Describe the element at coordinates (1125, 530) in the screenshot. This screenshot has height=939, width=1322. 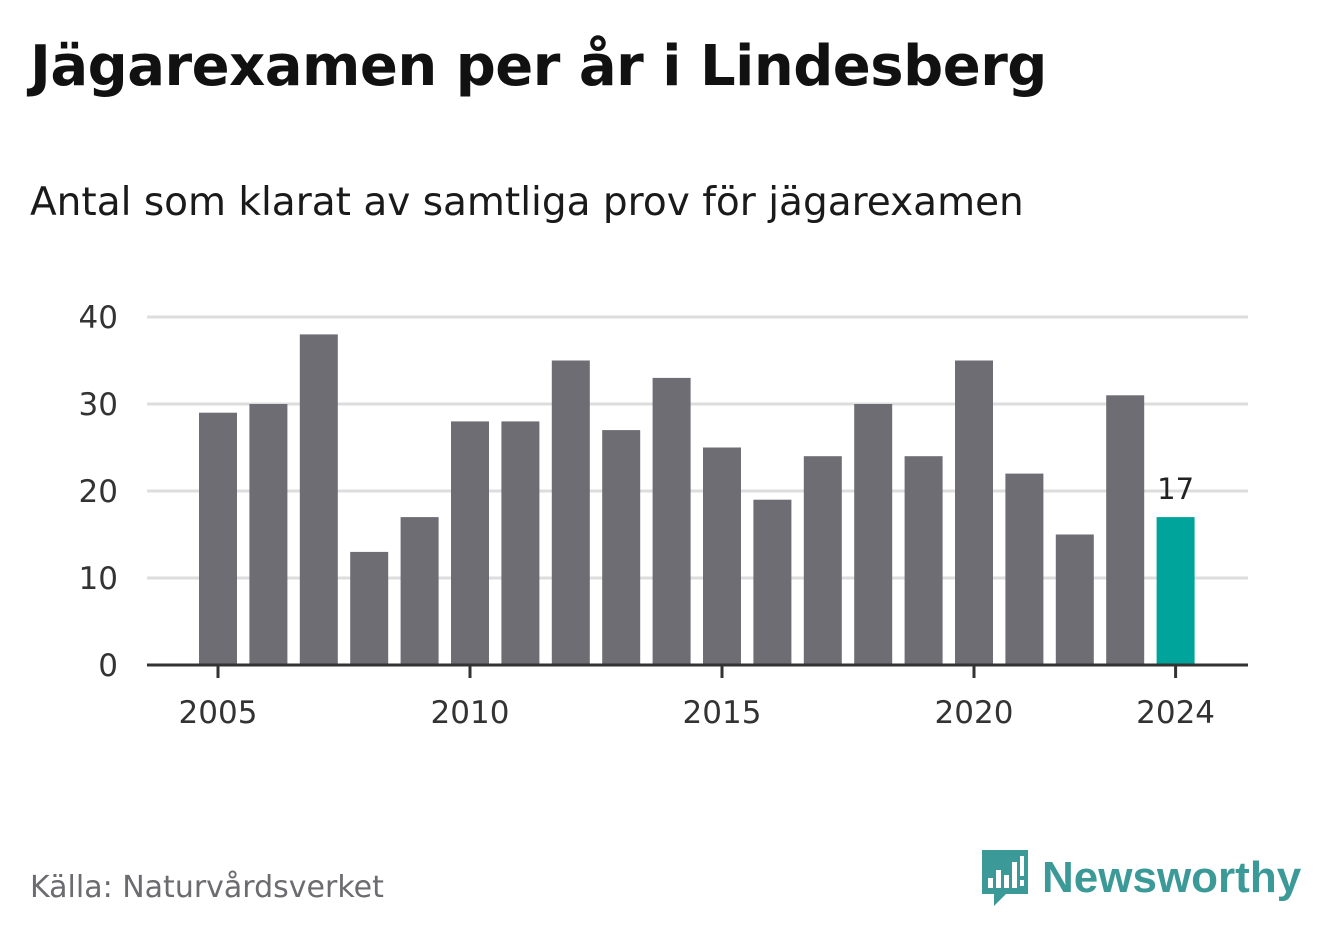
I see `bar-2023` at that location.